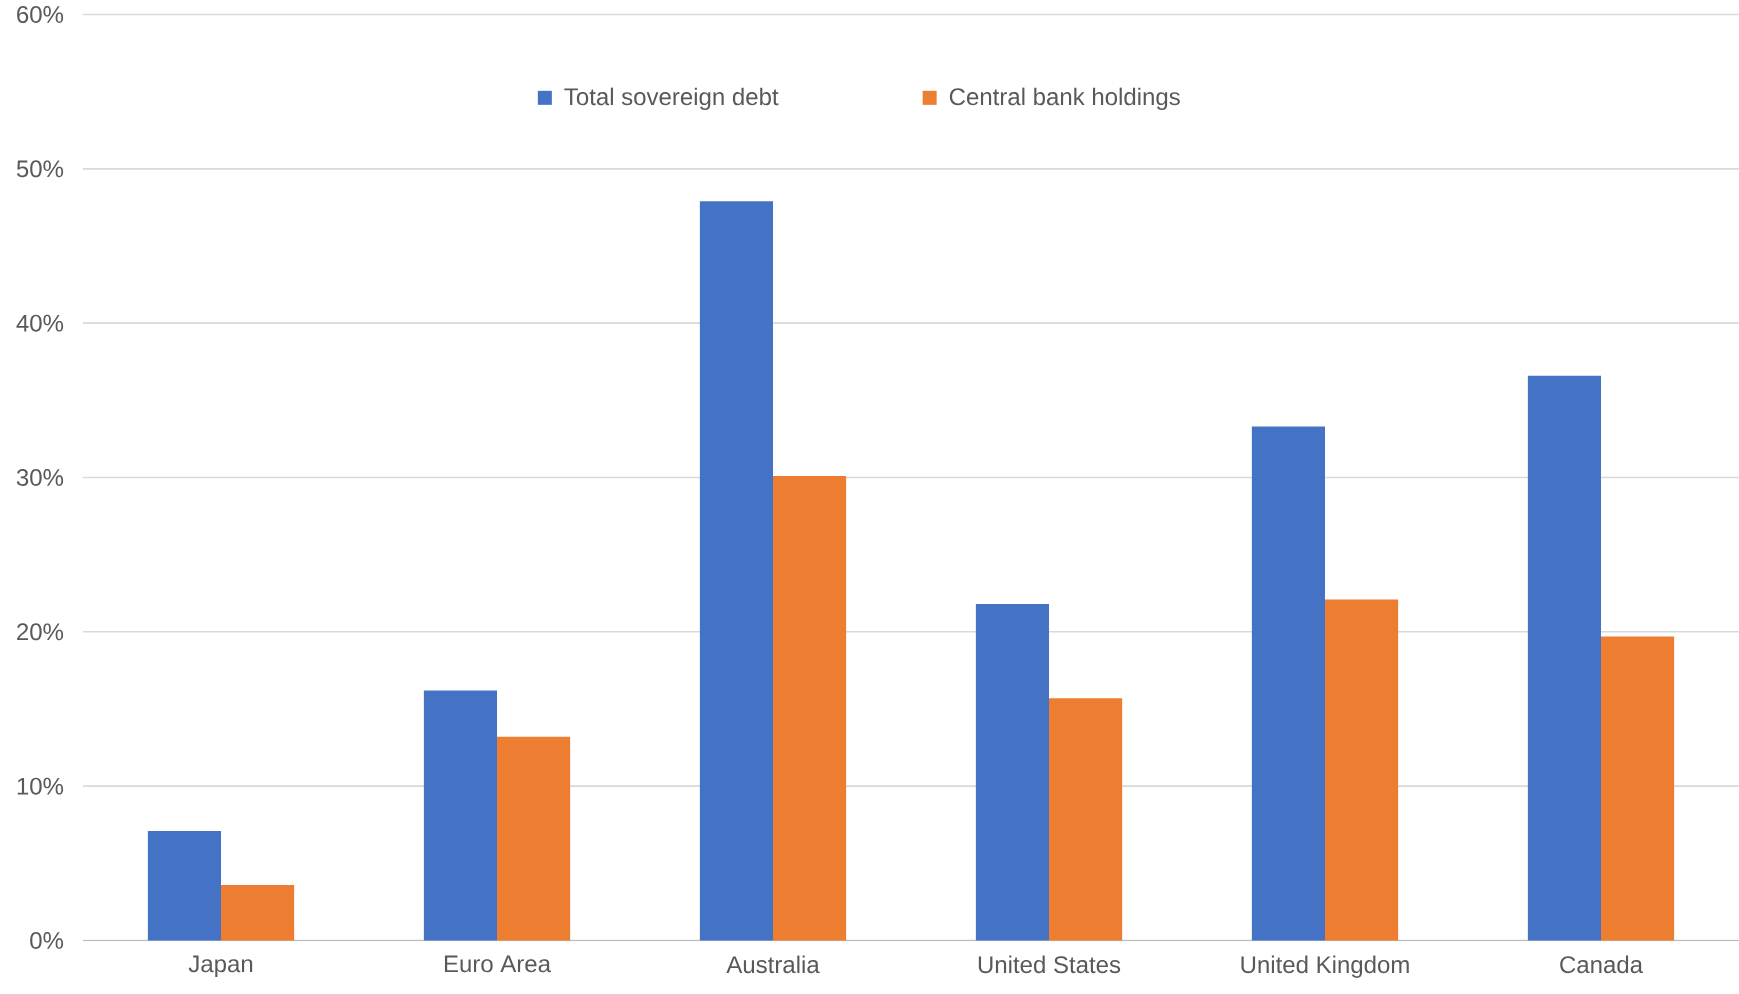  What do you see at coordinates (40, 477) in the screenshot?
I see `y-tick-label: 30%` at bounding box center [40, 477].